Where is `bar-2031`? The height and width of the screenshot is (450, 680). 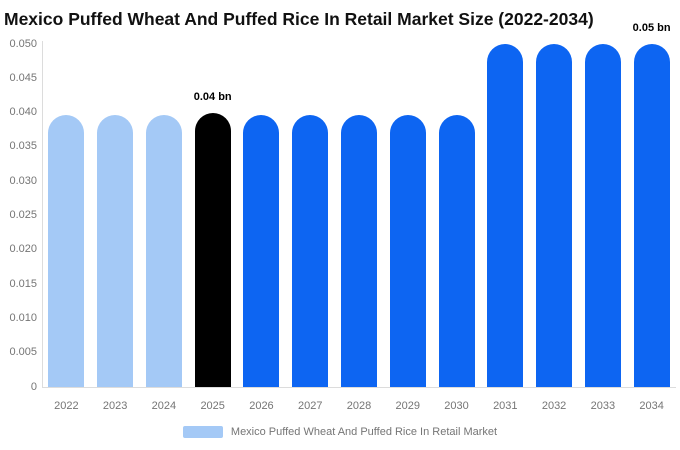 bar-2031 is located at coordinates (505, 215).